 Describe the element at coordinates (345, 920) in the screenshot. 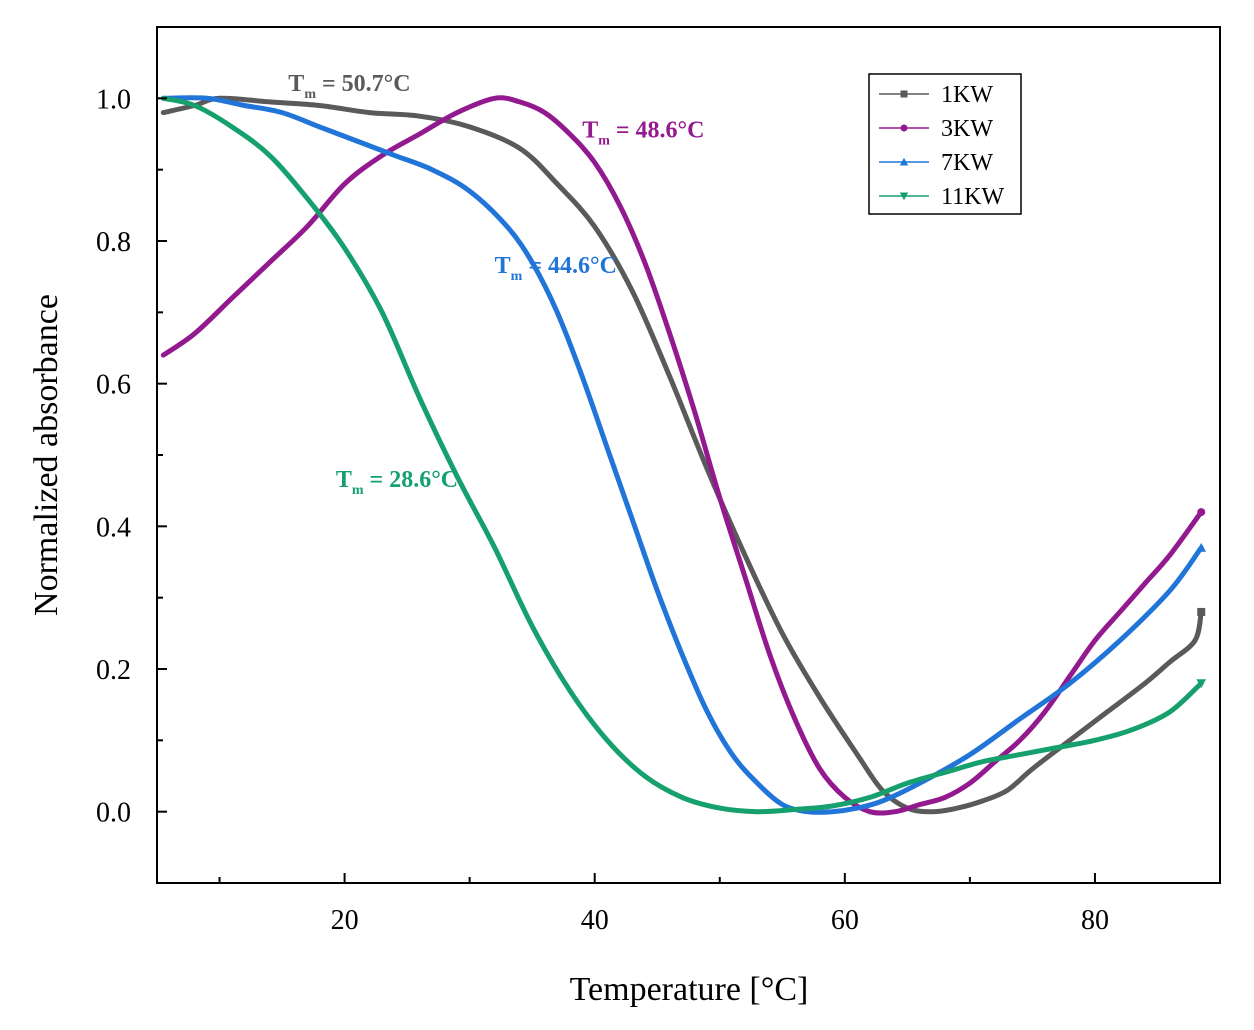

I see `x-tick-label: 20` at that location.